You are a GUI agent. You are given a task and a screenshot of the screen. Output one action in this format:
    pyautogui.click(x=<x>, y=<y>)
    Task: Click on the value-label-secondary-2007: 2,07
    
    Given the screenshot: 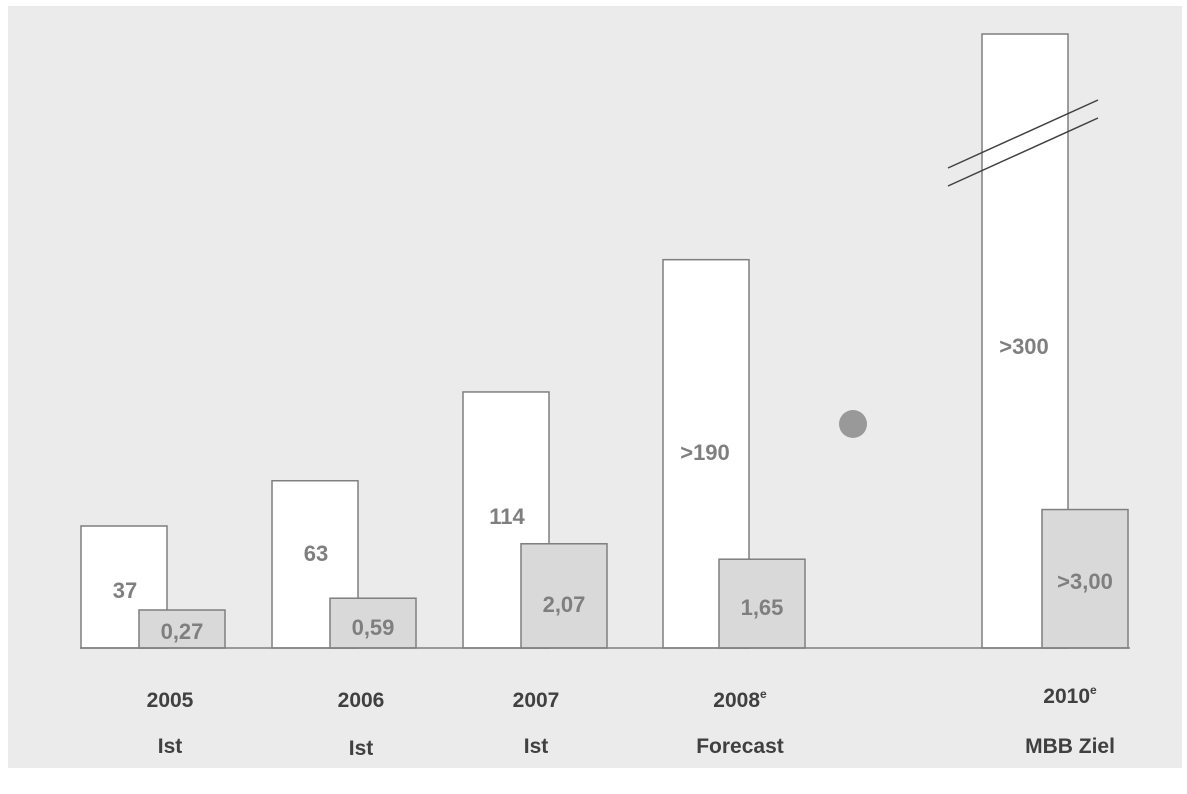 What is the action you would take?
    pyautogui.click(x=564, y=604)
    